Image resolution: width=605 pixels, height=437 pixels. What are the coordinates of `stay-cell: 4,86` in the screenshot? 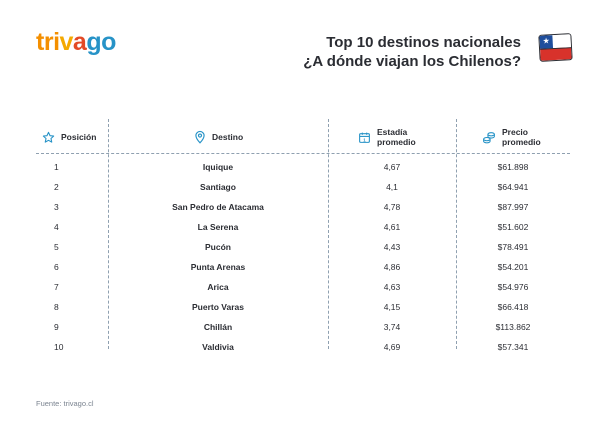 It's located at (392, 267).